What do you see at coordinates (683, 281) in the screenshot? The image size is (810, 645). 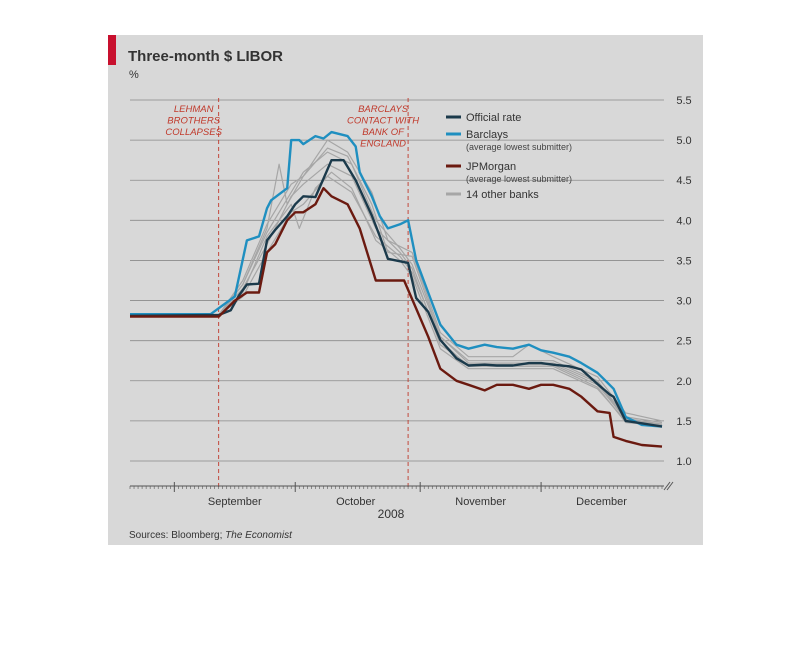 I see `y-tick-labels: 1.0 1.5 2.0 2.5 3.0 3.5 4.0 4.5 5.0 5.5` at bounding box center [683, 281].